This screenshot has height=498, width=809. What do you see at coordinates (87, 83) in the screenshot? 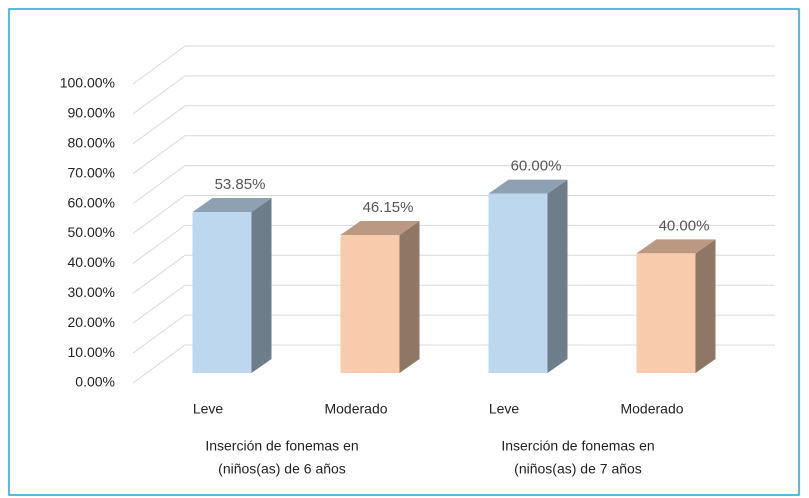
I see `y-tick-label: 100.00%` at bounding box center [87, 83].